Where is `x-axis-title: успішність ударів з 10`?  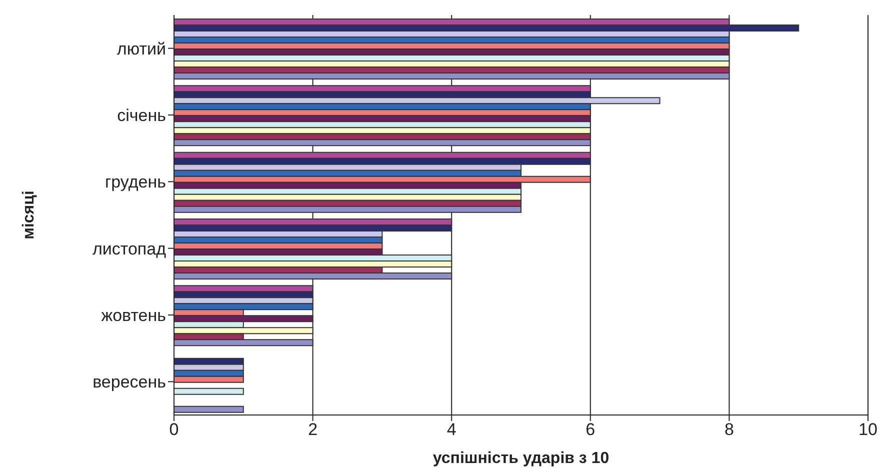
x-axis-title: успішність ударів з 10 is located at coordinates (521, 458).